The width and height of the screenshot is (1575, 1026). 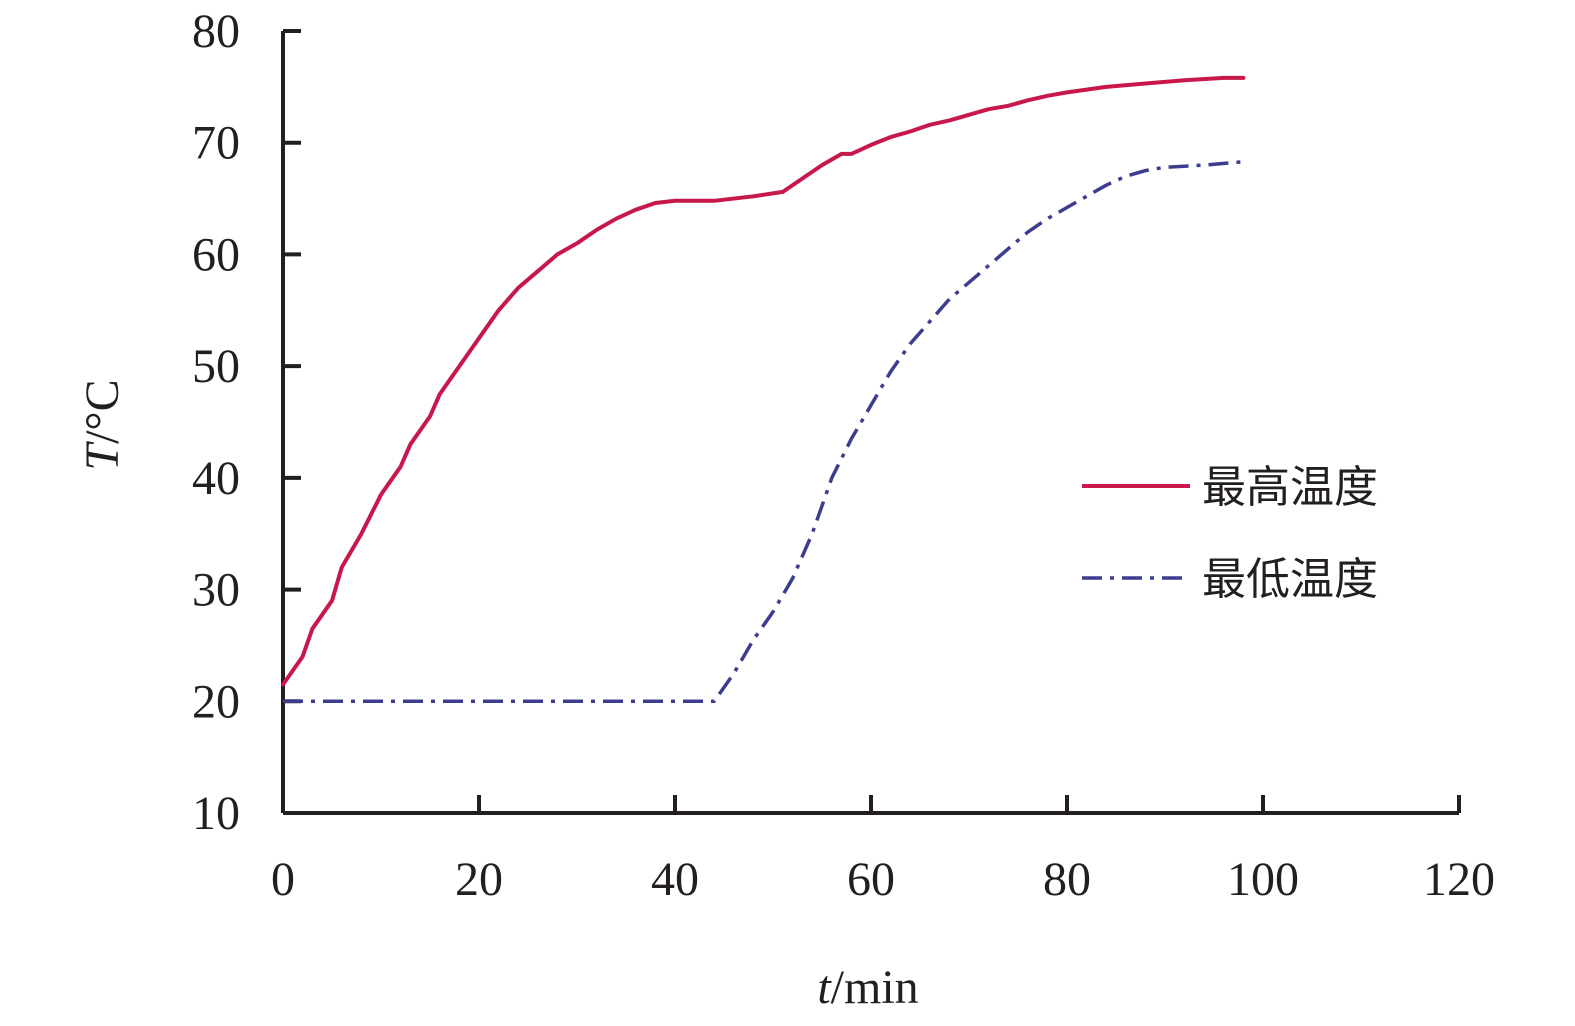 What do you see at coordinates (283, 879) in the screenshot?
I see `x-tick-label: 0` at bounding box center [283, 879].